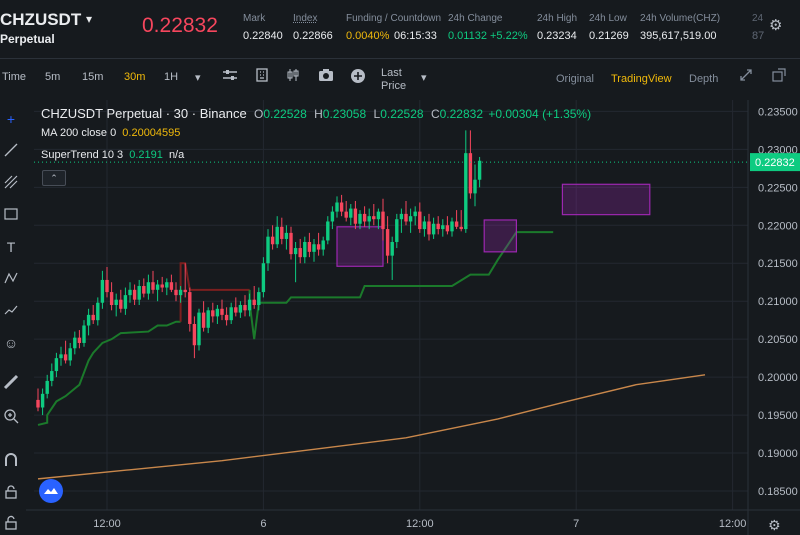  Describe the element at coordinates (778, 188) in the screenshot. I see `price-tick-label: 0.22500` at that location.